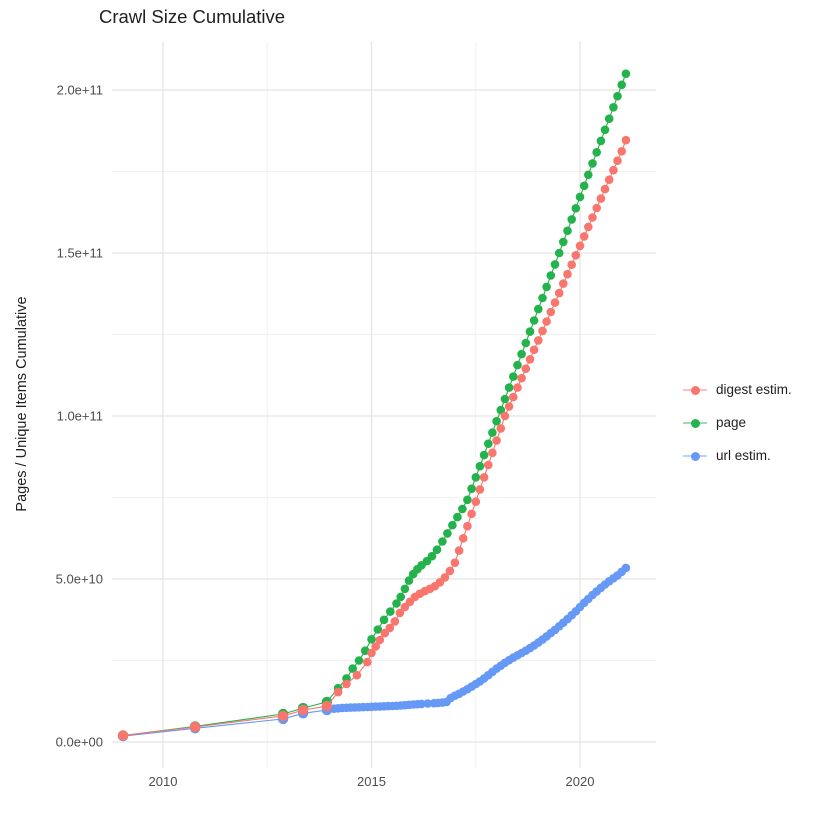 The height and width of the screenshot is (827, 826). Describe the element at coordinates (580, 781) in the screenshot. I see `x-tick-label: 2020` at that location.